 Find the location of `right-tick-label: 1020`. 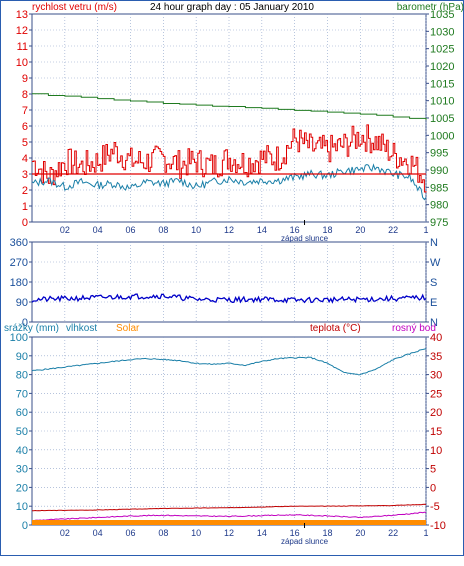

right-tick-label: 1020 is located at coordinates (442, 67).